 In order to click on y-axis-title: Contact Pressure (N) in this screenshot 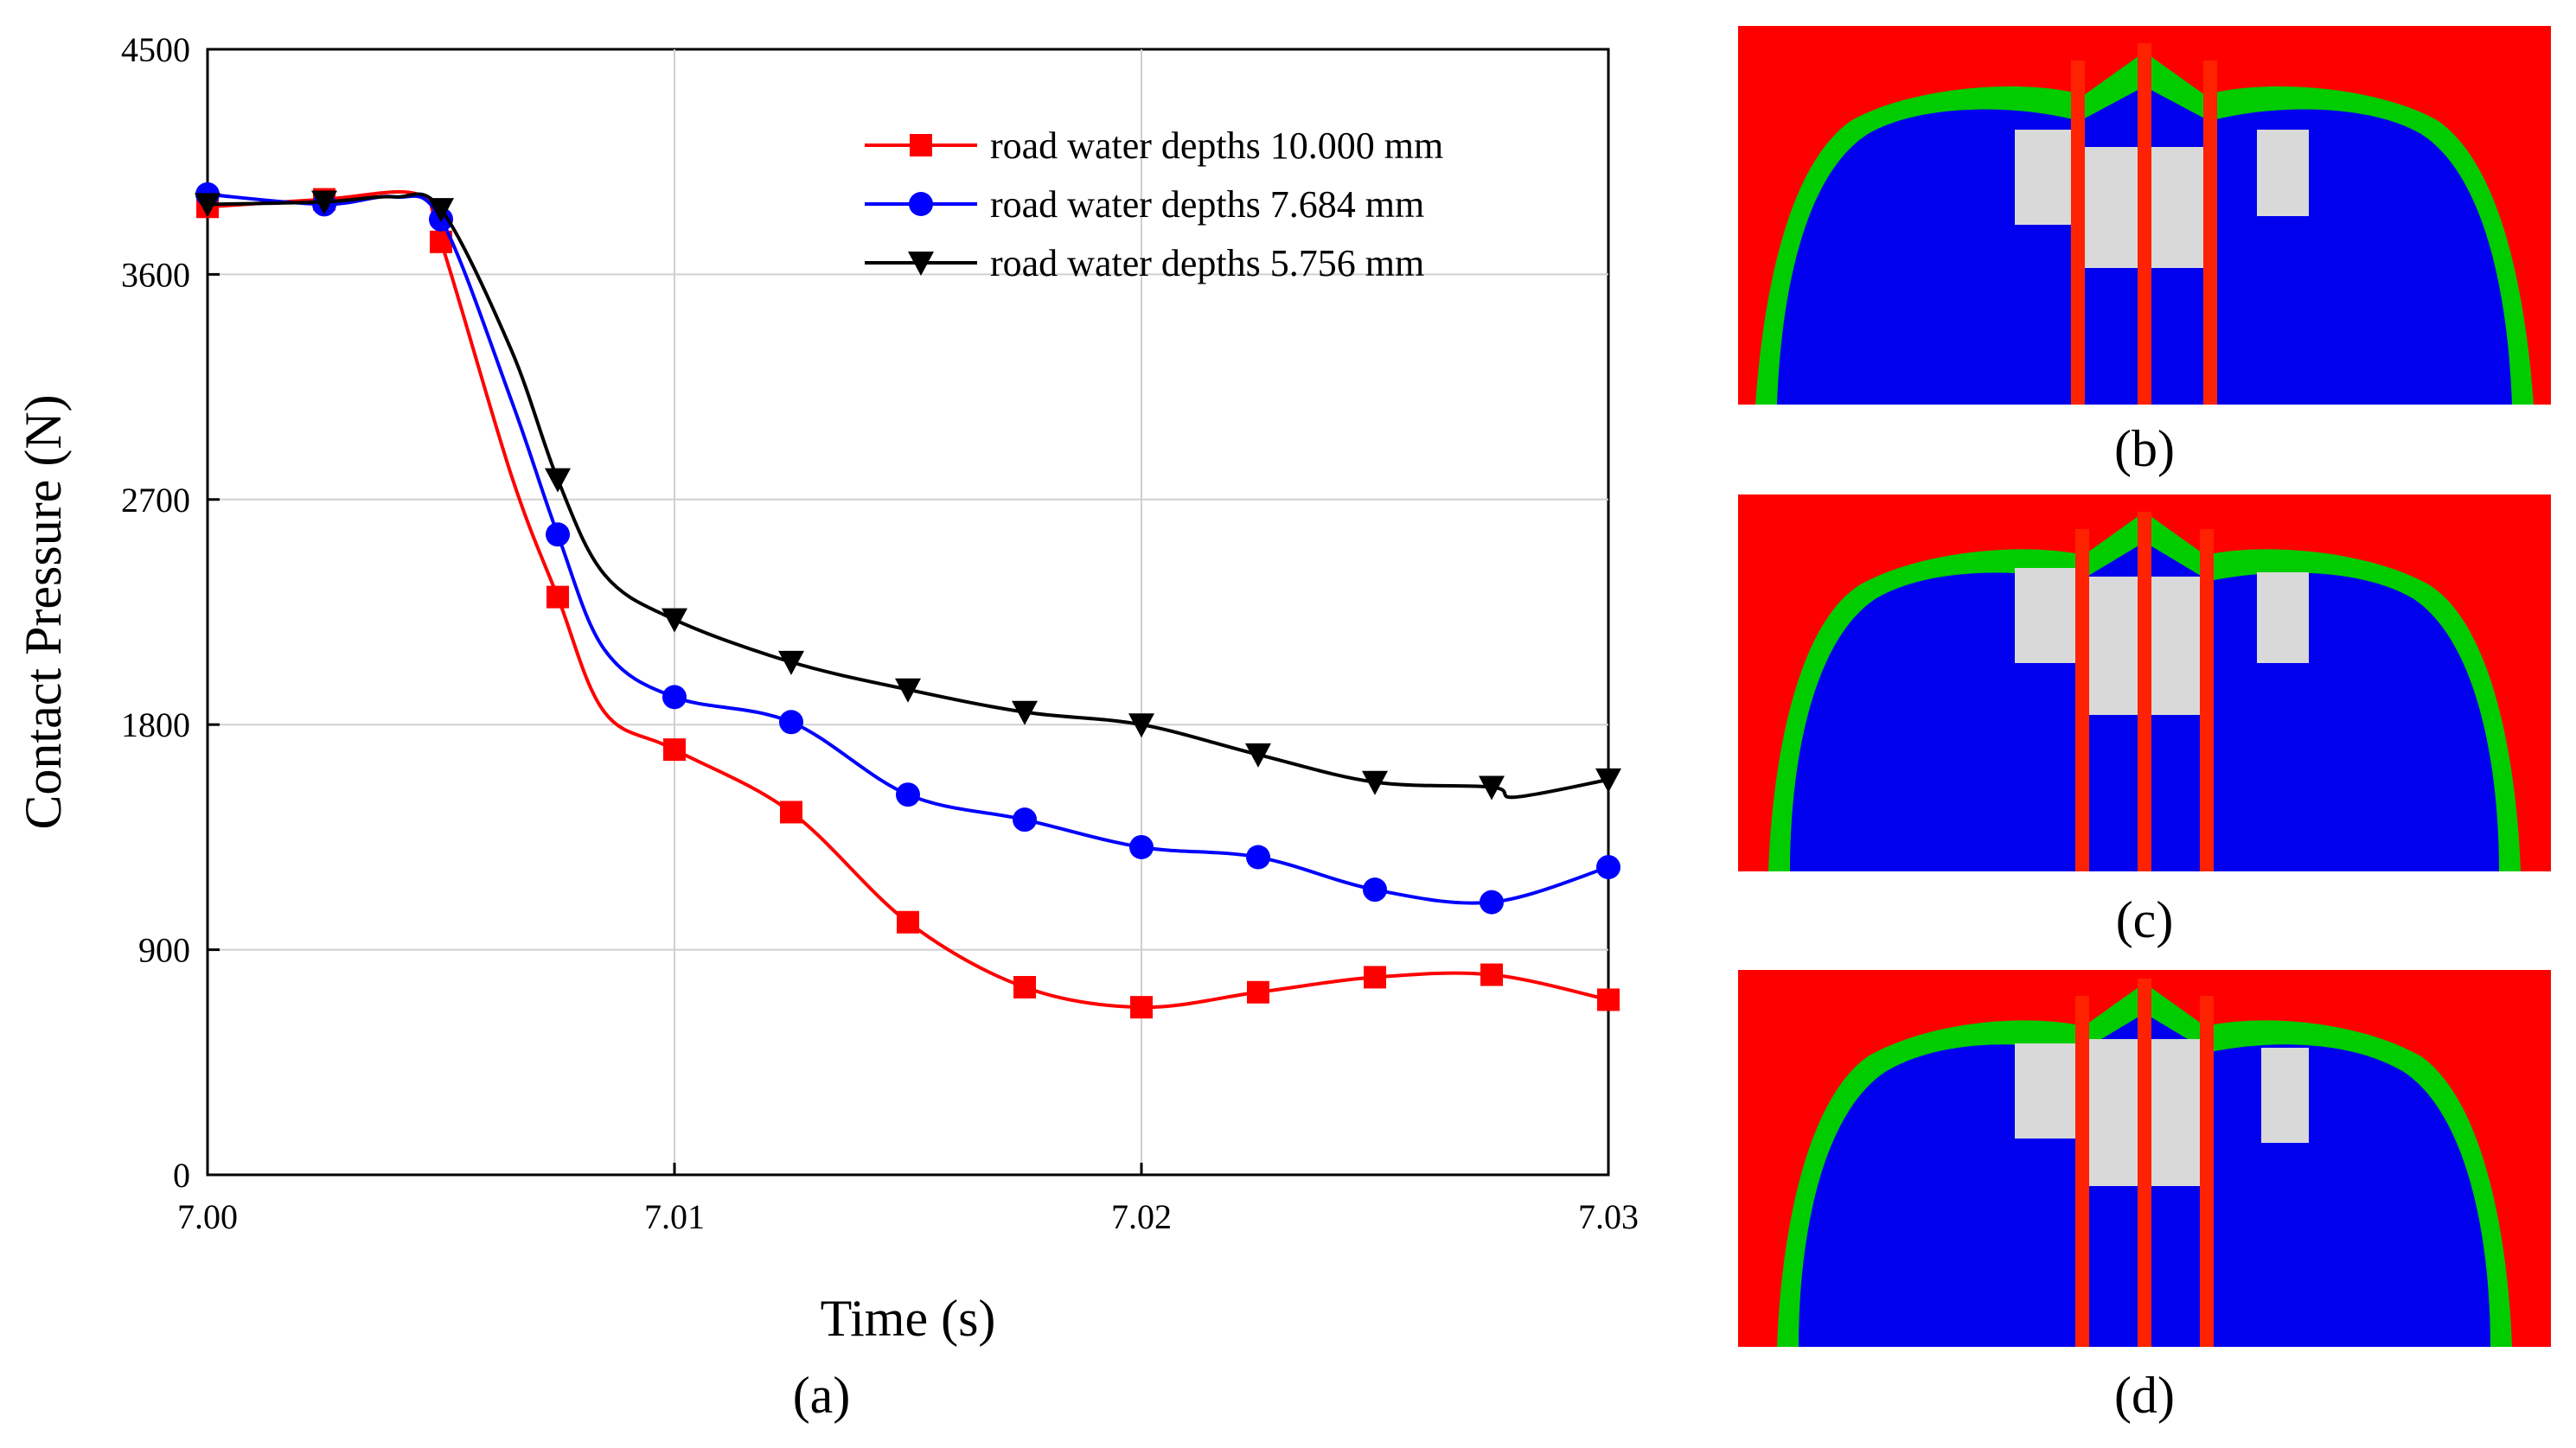, I will do `click(44, 611)`.